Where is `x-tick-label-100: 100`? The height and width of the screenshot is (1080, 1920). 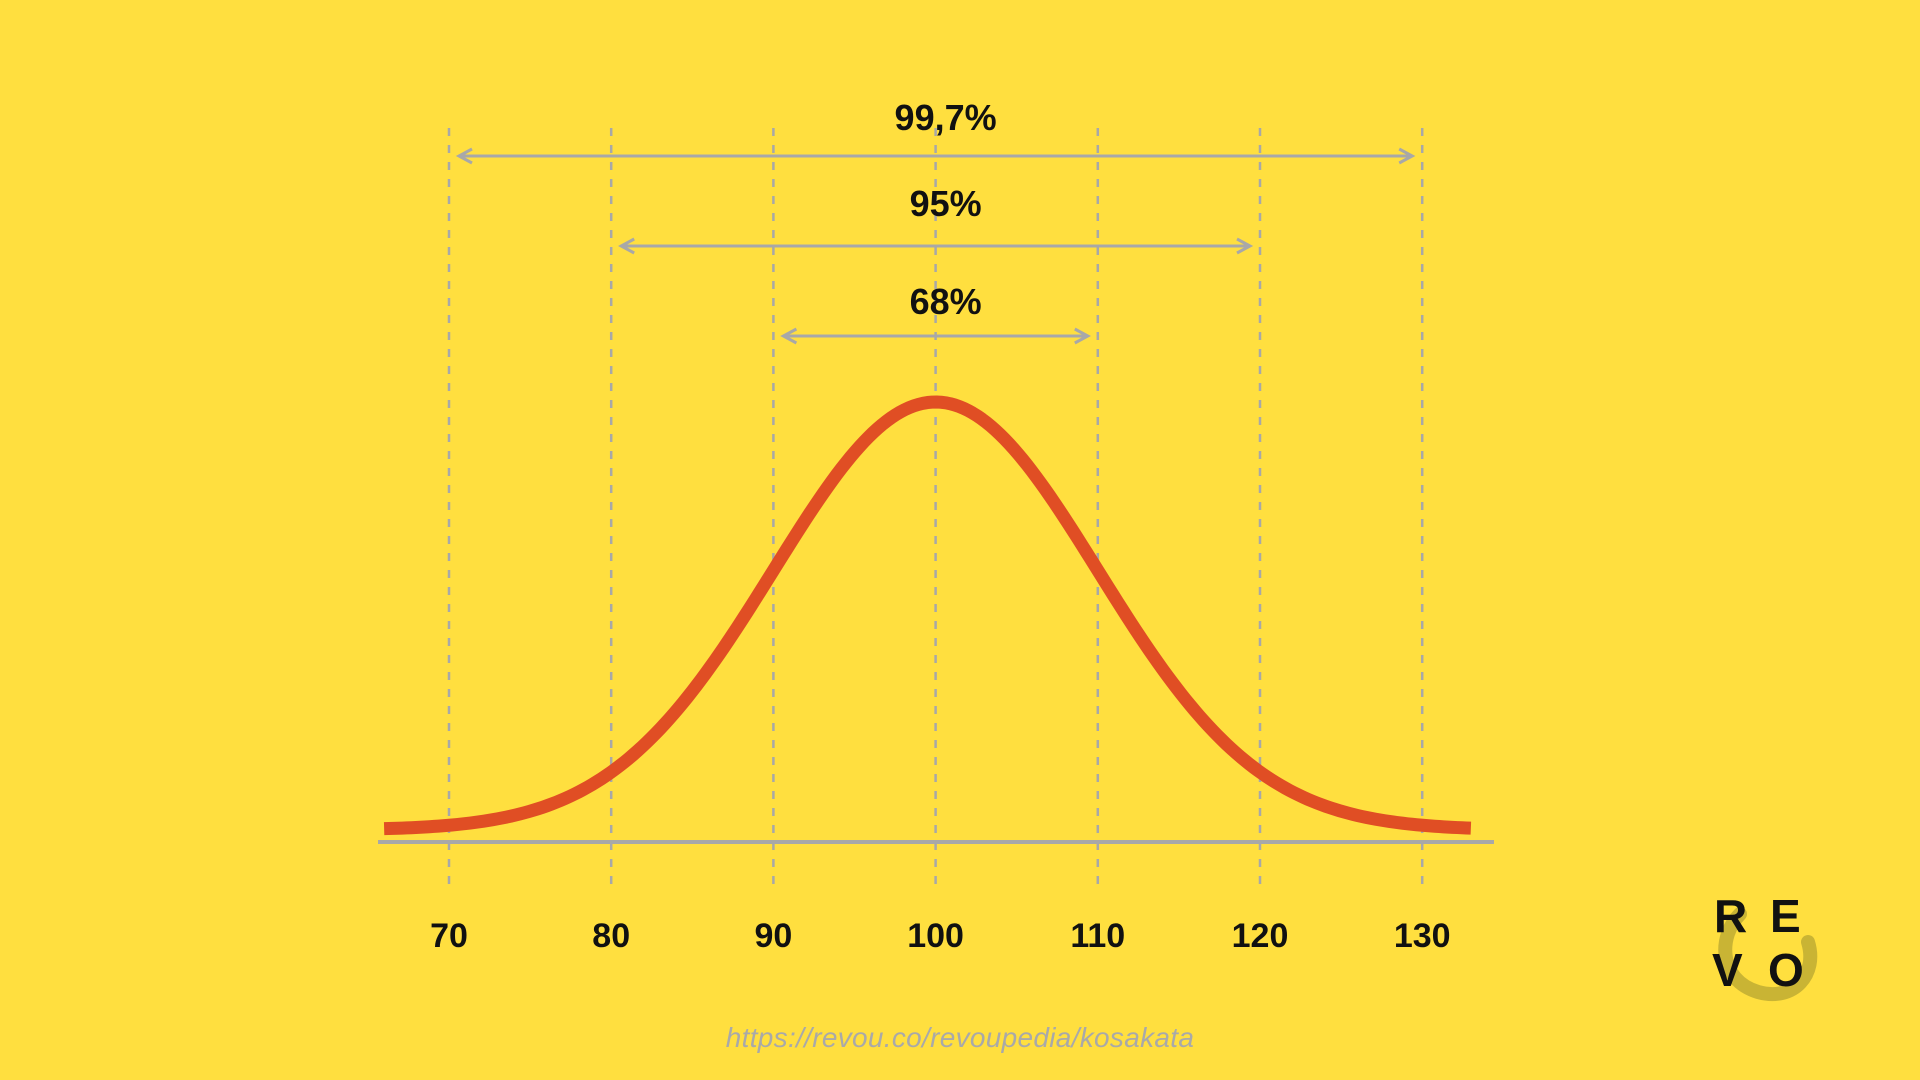 x-tick-label-100: 100 is located at coordinates (935, 936).